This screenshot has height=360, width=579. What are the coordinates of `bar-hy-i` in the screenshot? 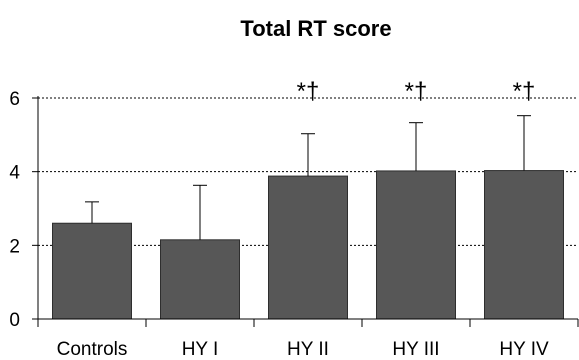 It's located at (200, 279).